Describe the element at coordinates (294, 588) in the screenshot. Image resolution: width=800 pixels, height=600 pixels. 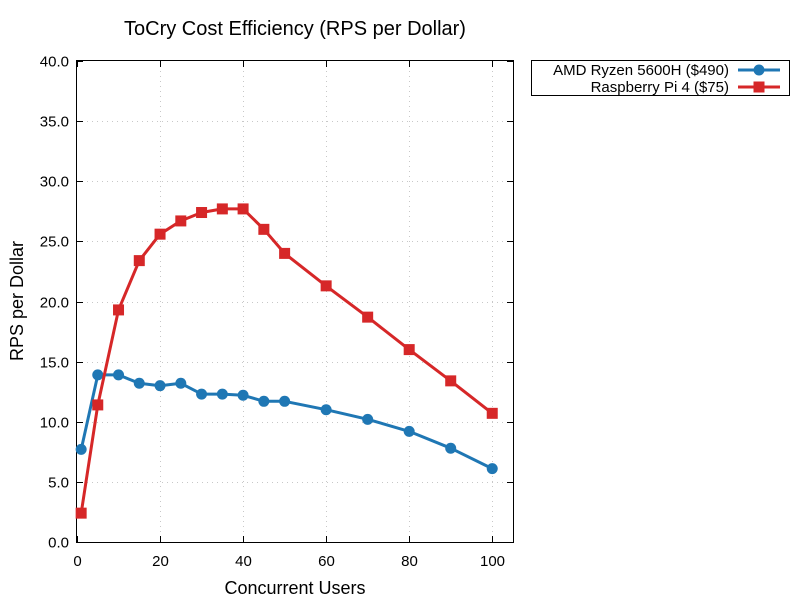
I see `x-axis-label: Concurrent Users` at that location.